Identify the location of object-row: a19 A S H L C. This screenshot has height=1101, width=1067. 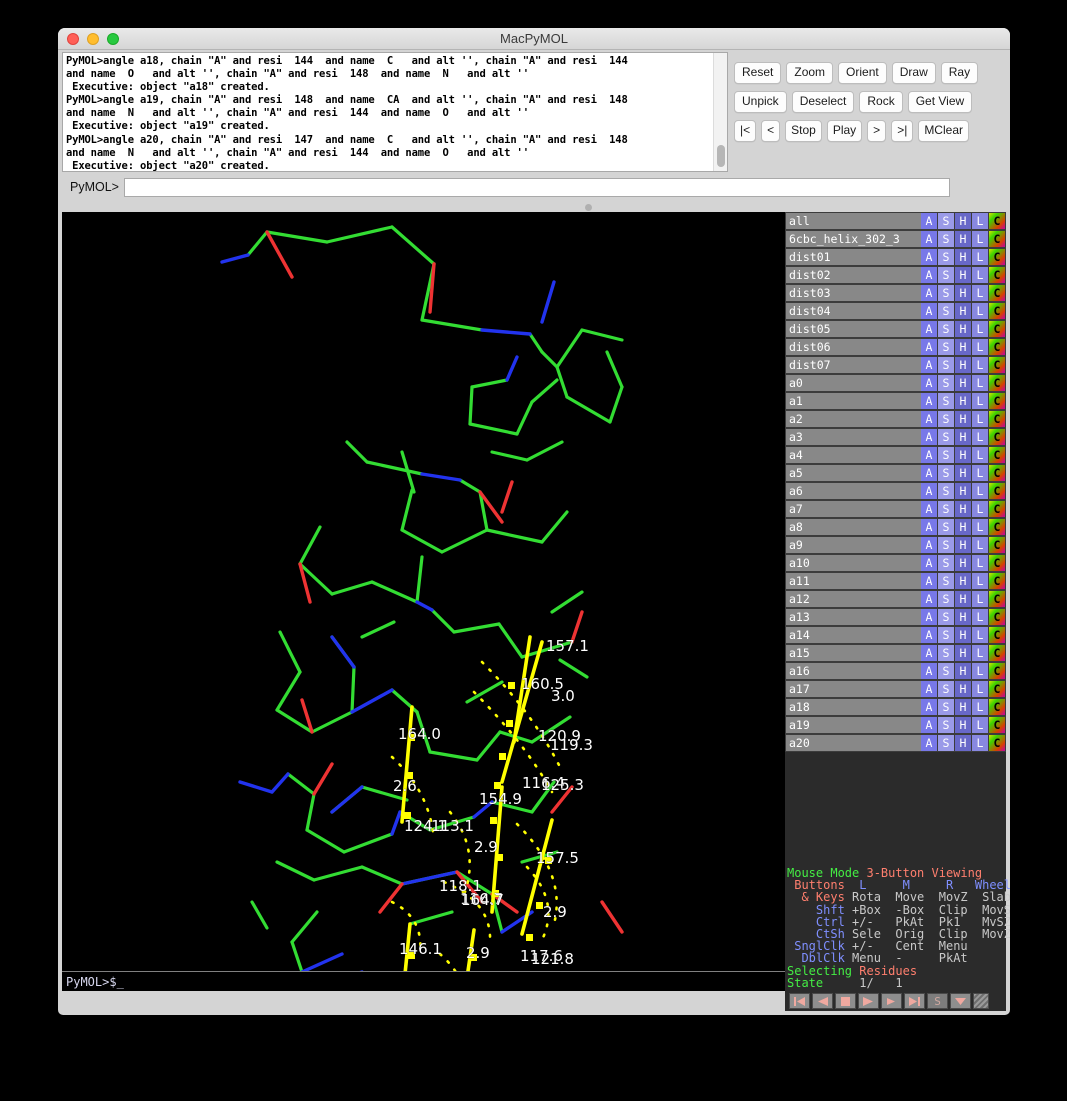
(895, 725).